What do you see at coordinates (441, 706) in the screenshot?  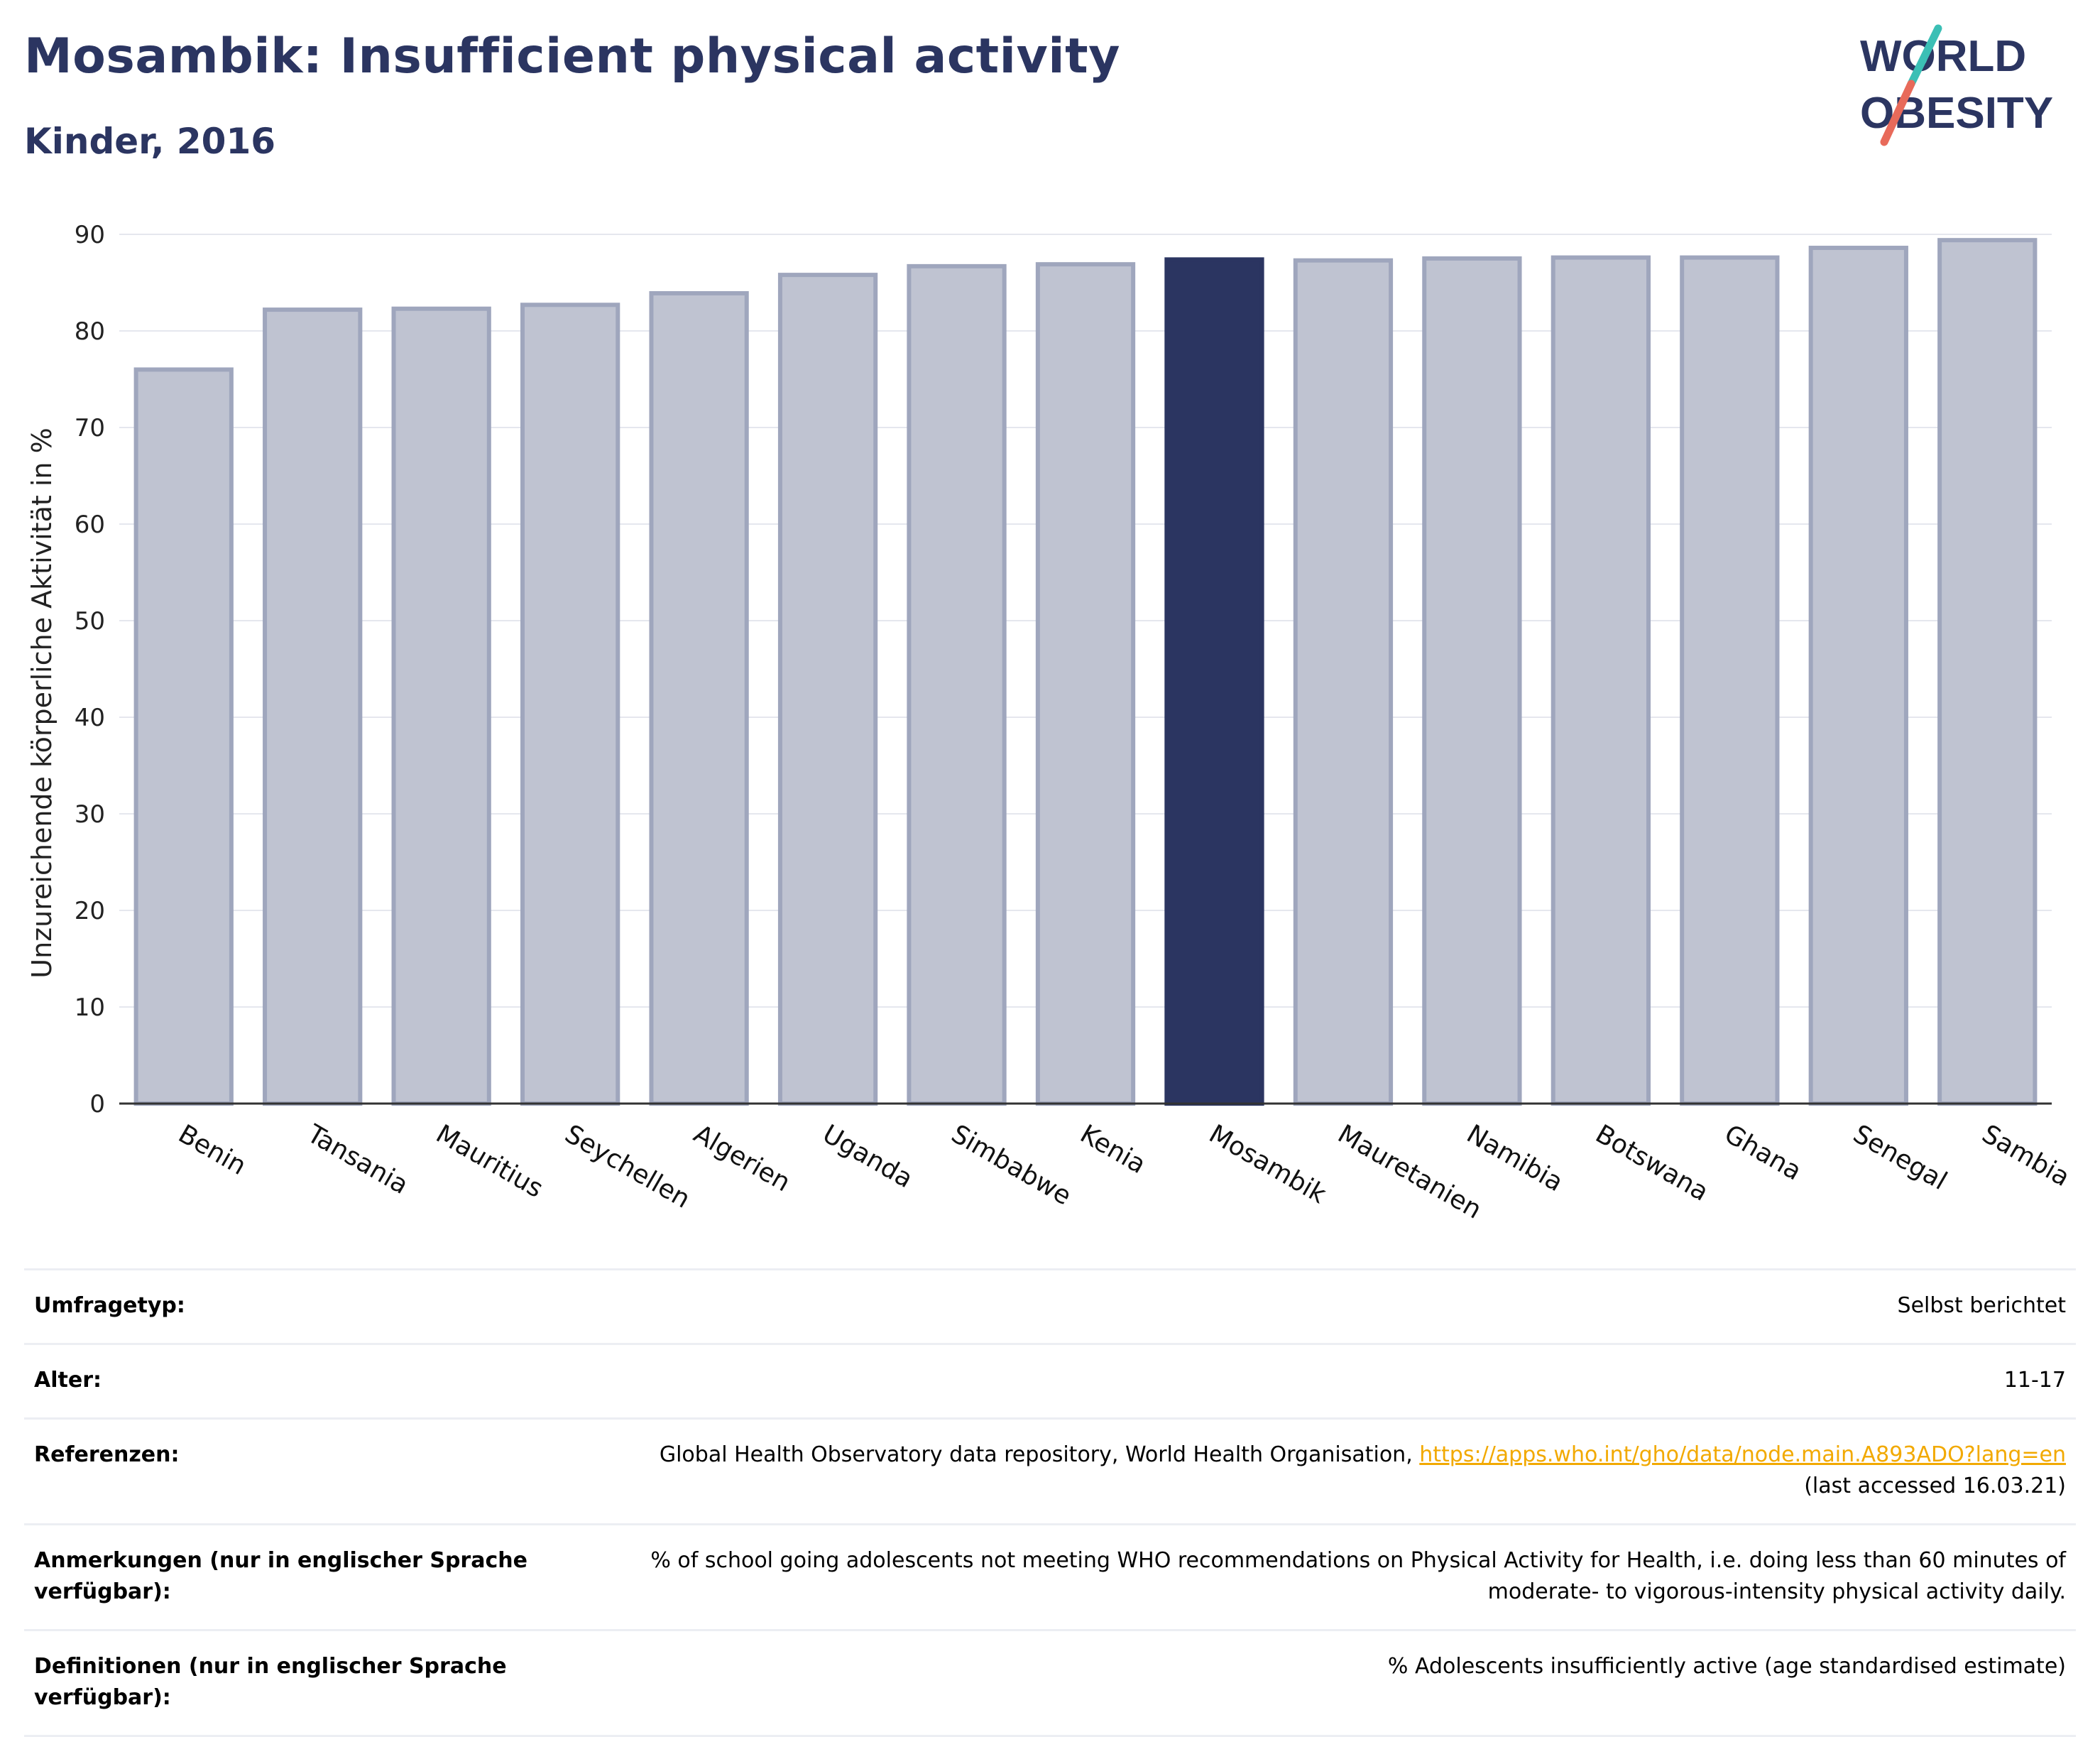 I see `bar-mauritius` at bounding box center [441, 706].